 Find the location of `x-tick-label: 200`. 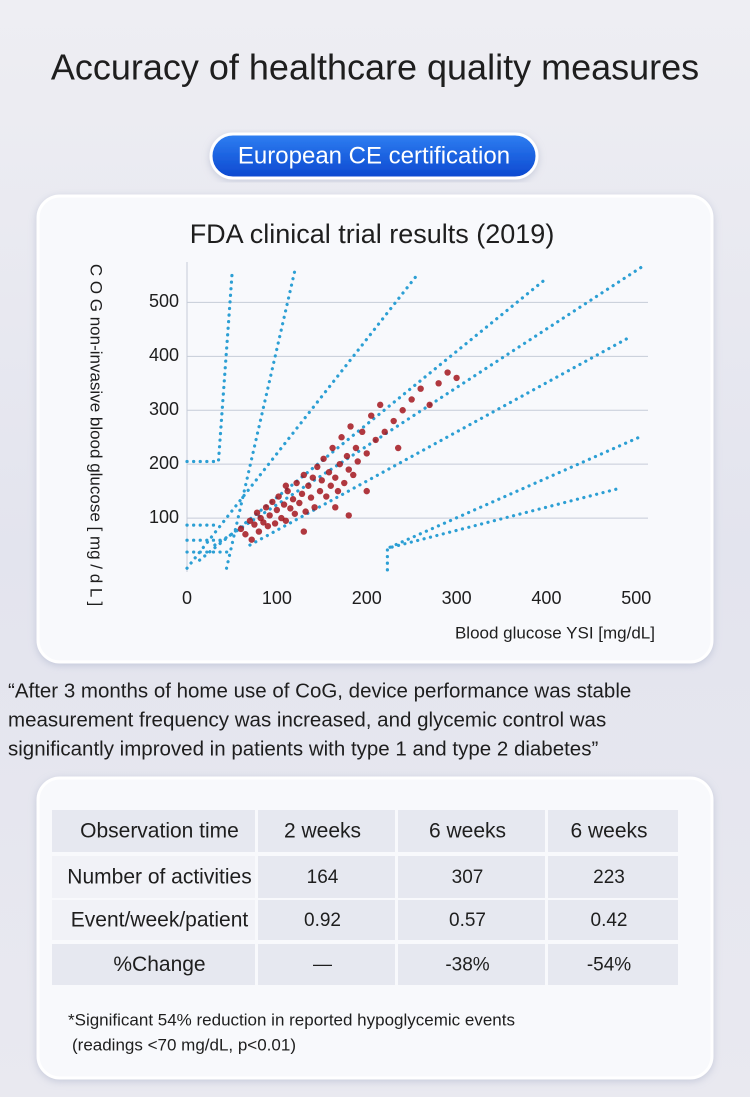

x-tick-label: 200 is located at coordinates (367, 598).